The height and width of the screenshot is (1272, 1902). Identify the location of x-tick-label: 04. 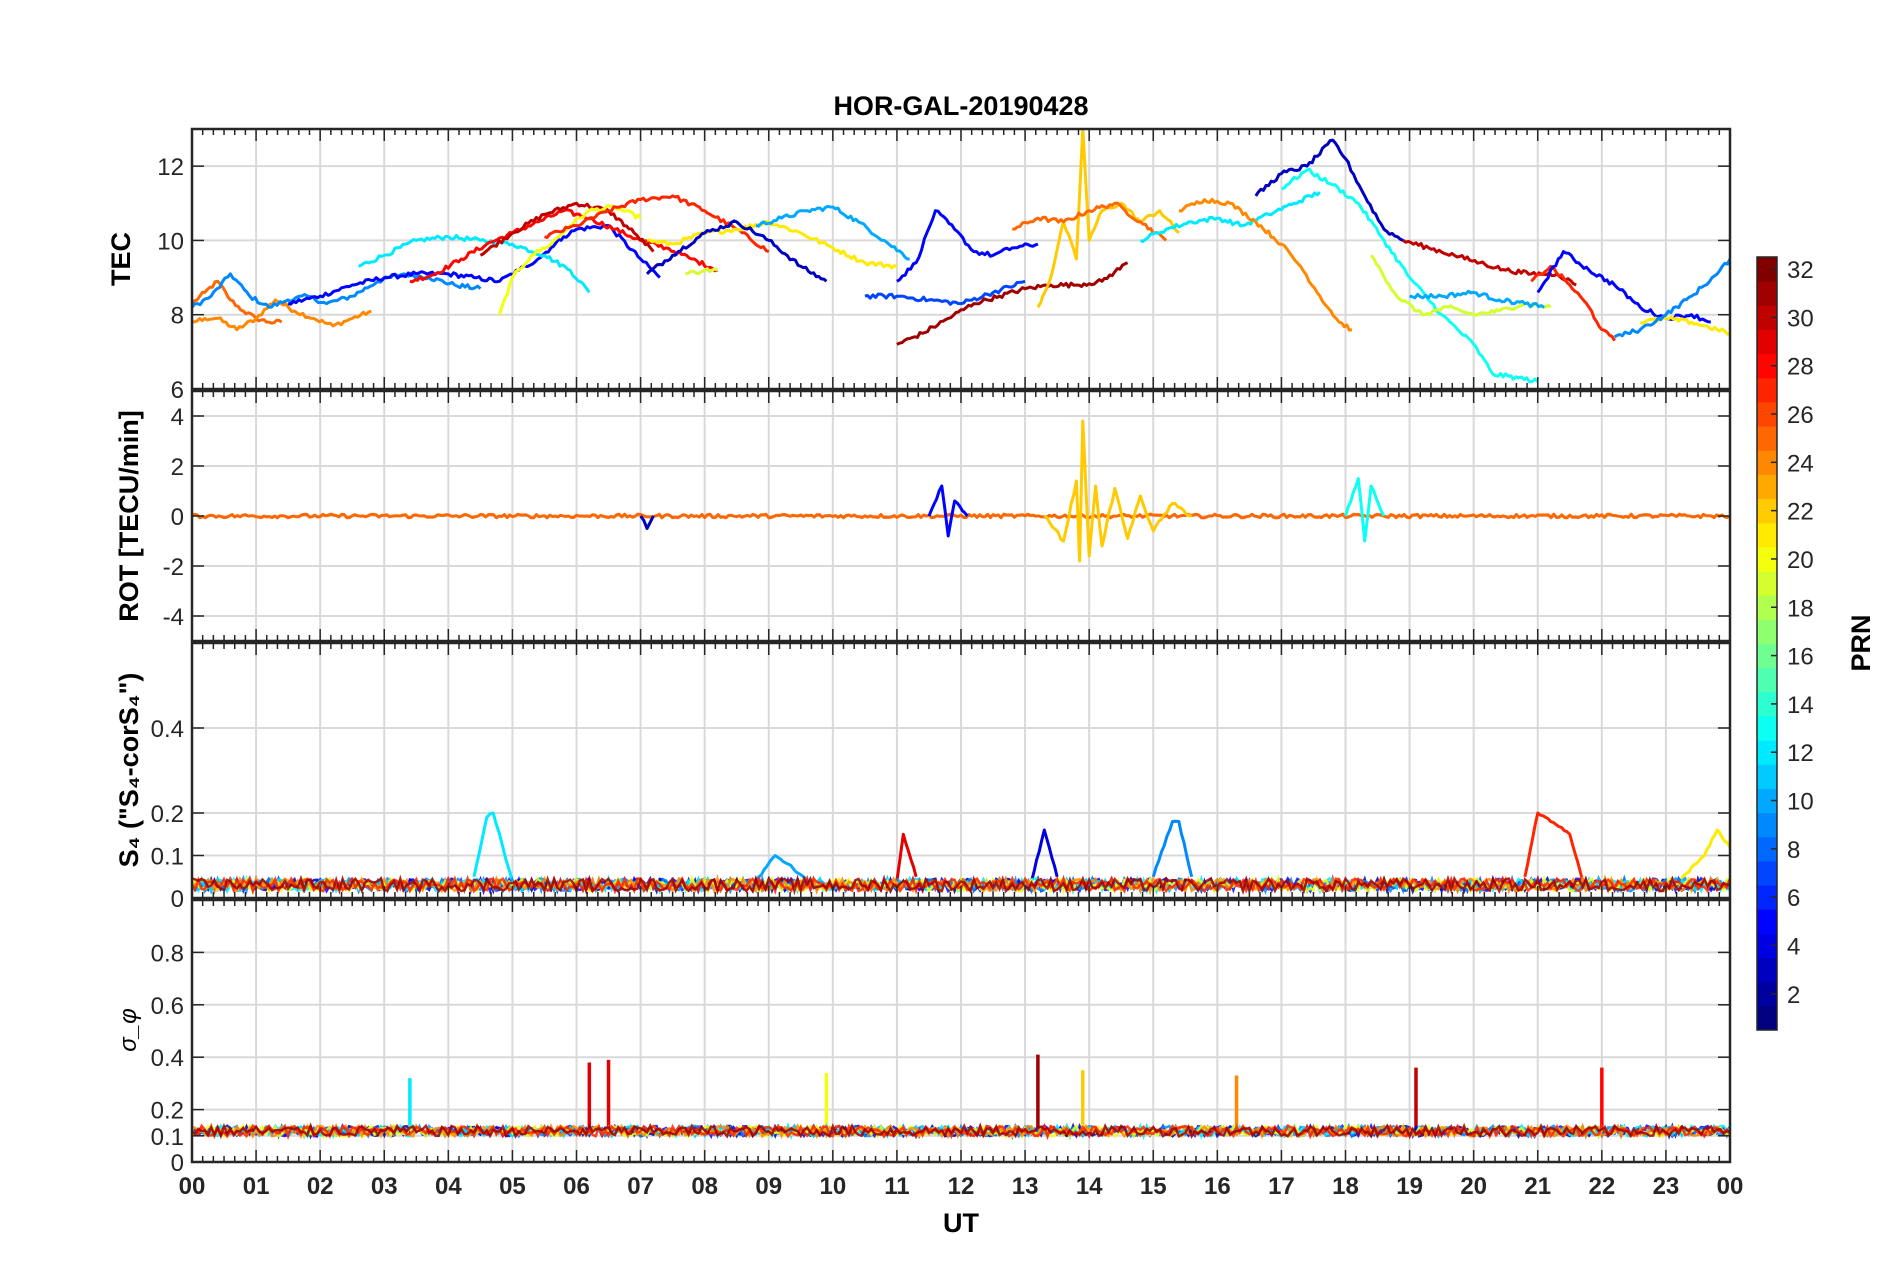
(448, 1186).